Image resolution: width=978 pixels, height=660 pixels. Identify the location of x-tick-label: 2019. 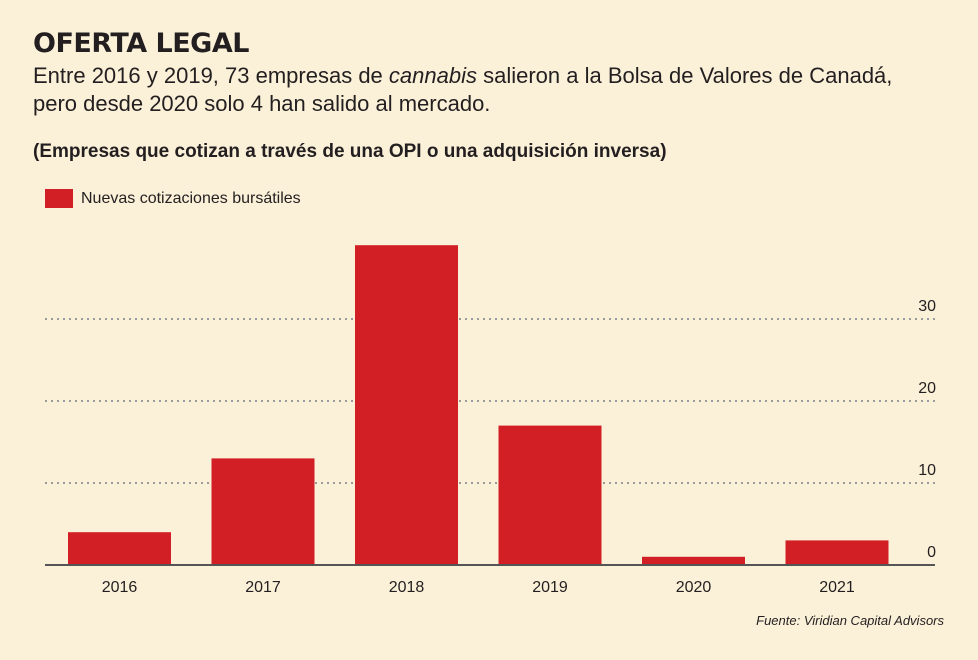
(550, 587).